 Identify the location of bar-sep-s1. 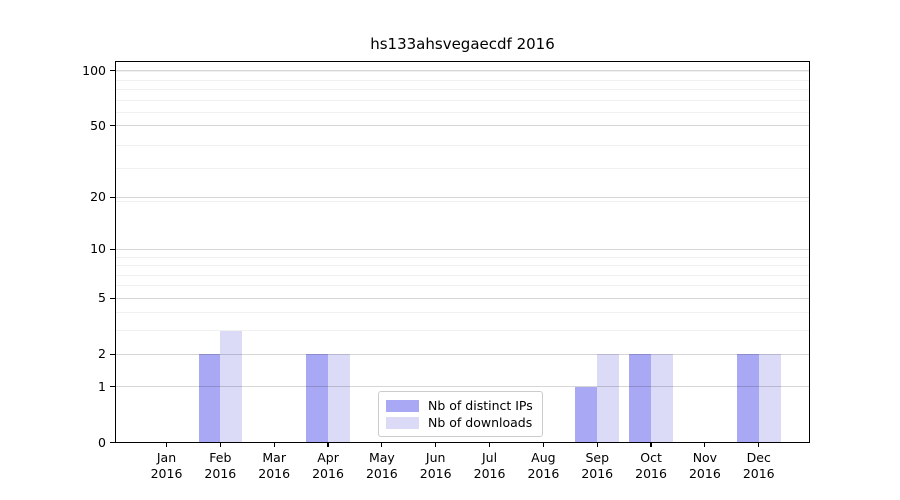
(608, 398).